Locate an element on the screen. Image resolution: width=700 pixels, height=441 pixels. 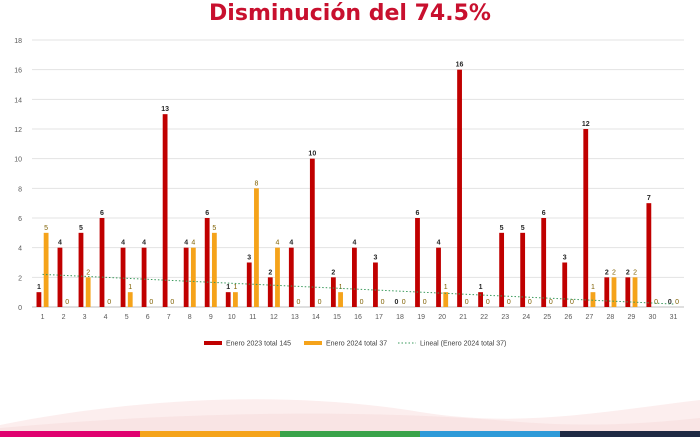
y-tick-label: 16 is located at coordinates (18, 71).